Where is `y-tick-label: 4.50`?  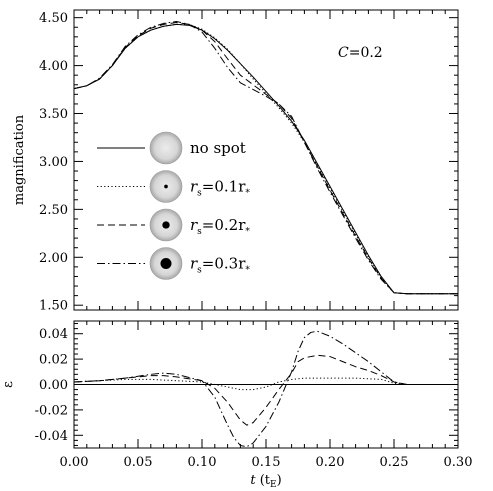
y-tick-label: 4.50 is located at coordinates (53, 18).